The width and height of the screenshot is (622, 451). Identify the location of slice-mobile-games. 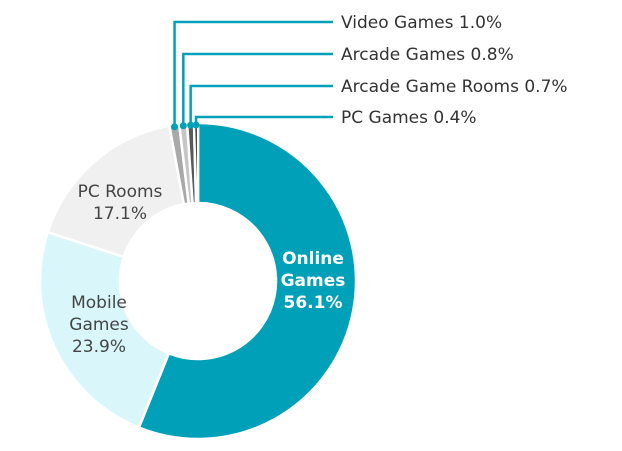
(104, 330).